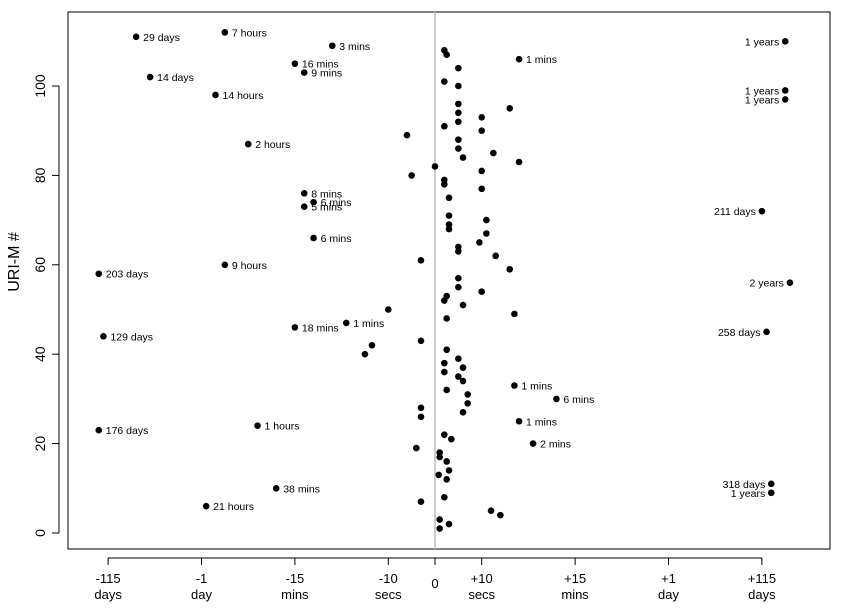 This screenshot has width=843, height=611. I want to click on x-tick-label-top: +10, so click(482, 578).